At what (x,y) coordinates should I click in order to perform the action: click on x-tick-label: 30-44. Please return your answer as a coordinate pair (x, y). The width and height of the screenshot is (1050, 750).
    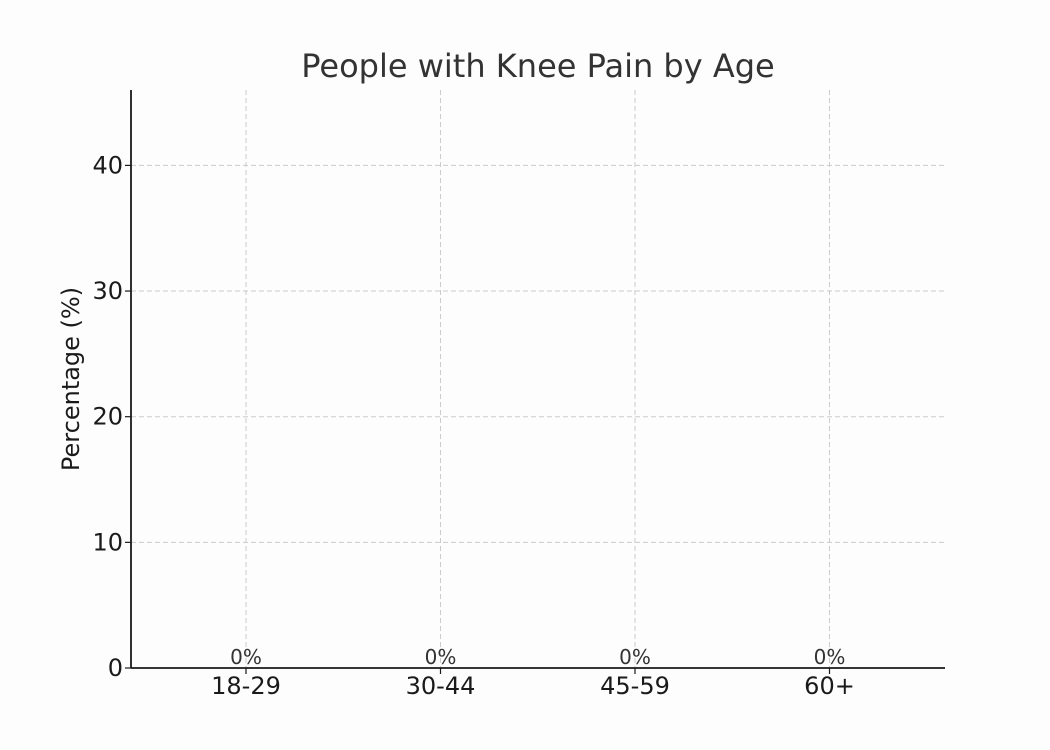
    Looking at the image, I should click on (441, 686).